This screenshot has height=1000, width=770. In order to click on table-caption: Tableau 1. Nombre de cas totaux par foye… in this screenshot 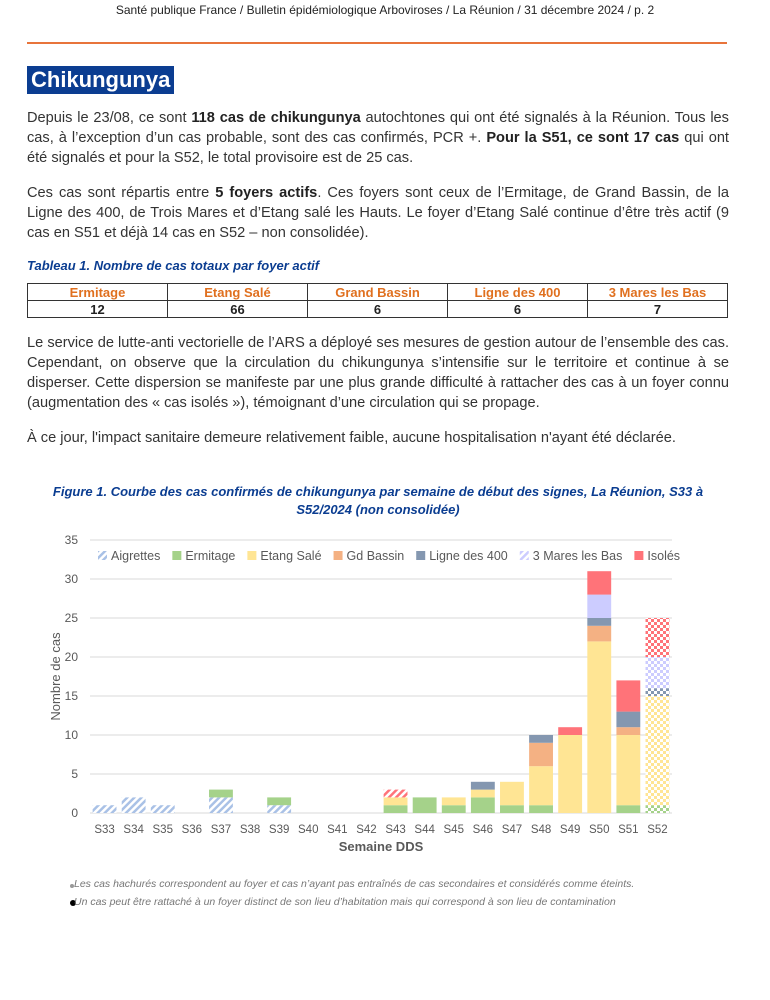, I will do `click(173, 265)`.